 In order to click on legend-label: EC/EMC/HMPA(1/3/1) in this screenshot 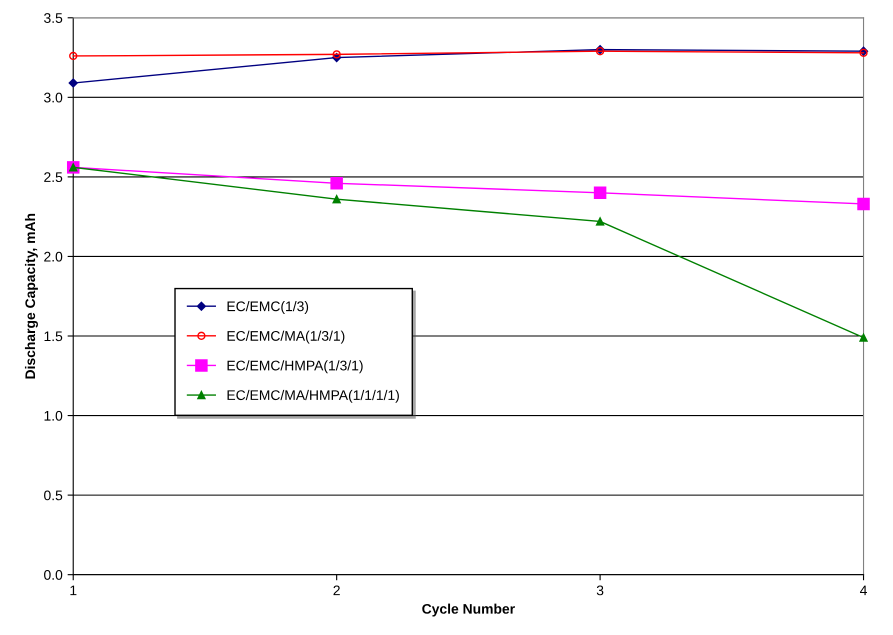, I will do `click(295, 367)`.